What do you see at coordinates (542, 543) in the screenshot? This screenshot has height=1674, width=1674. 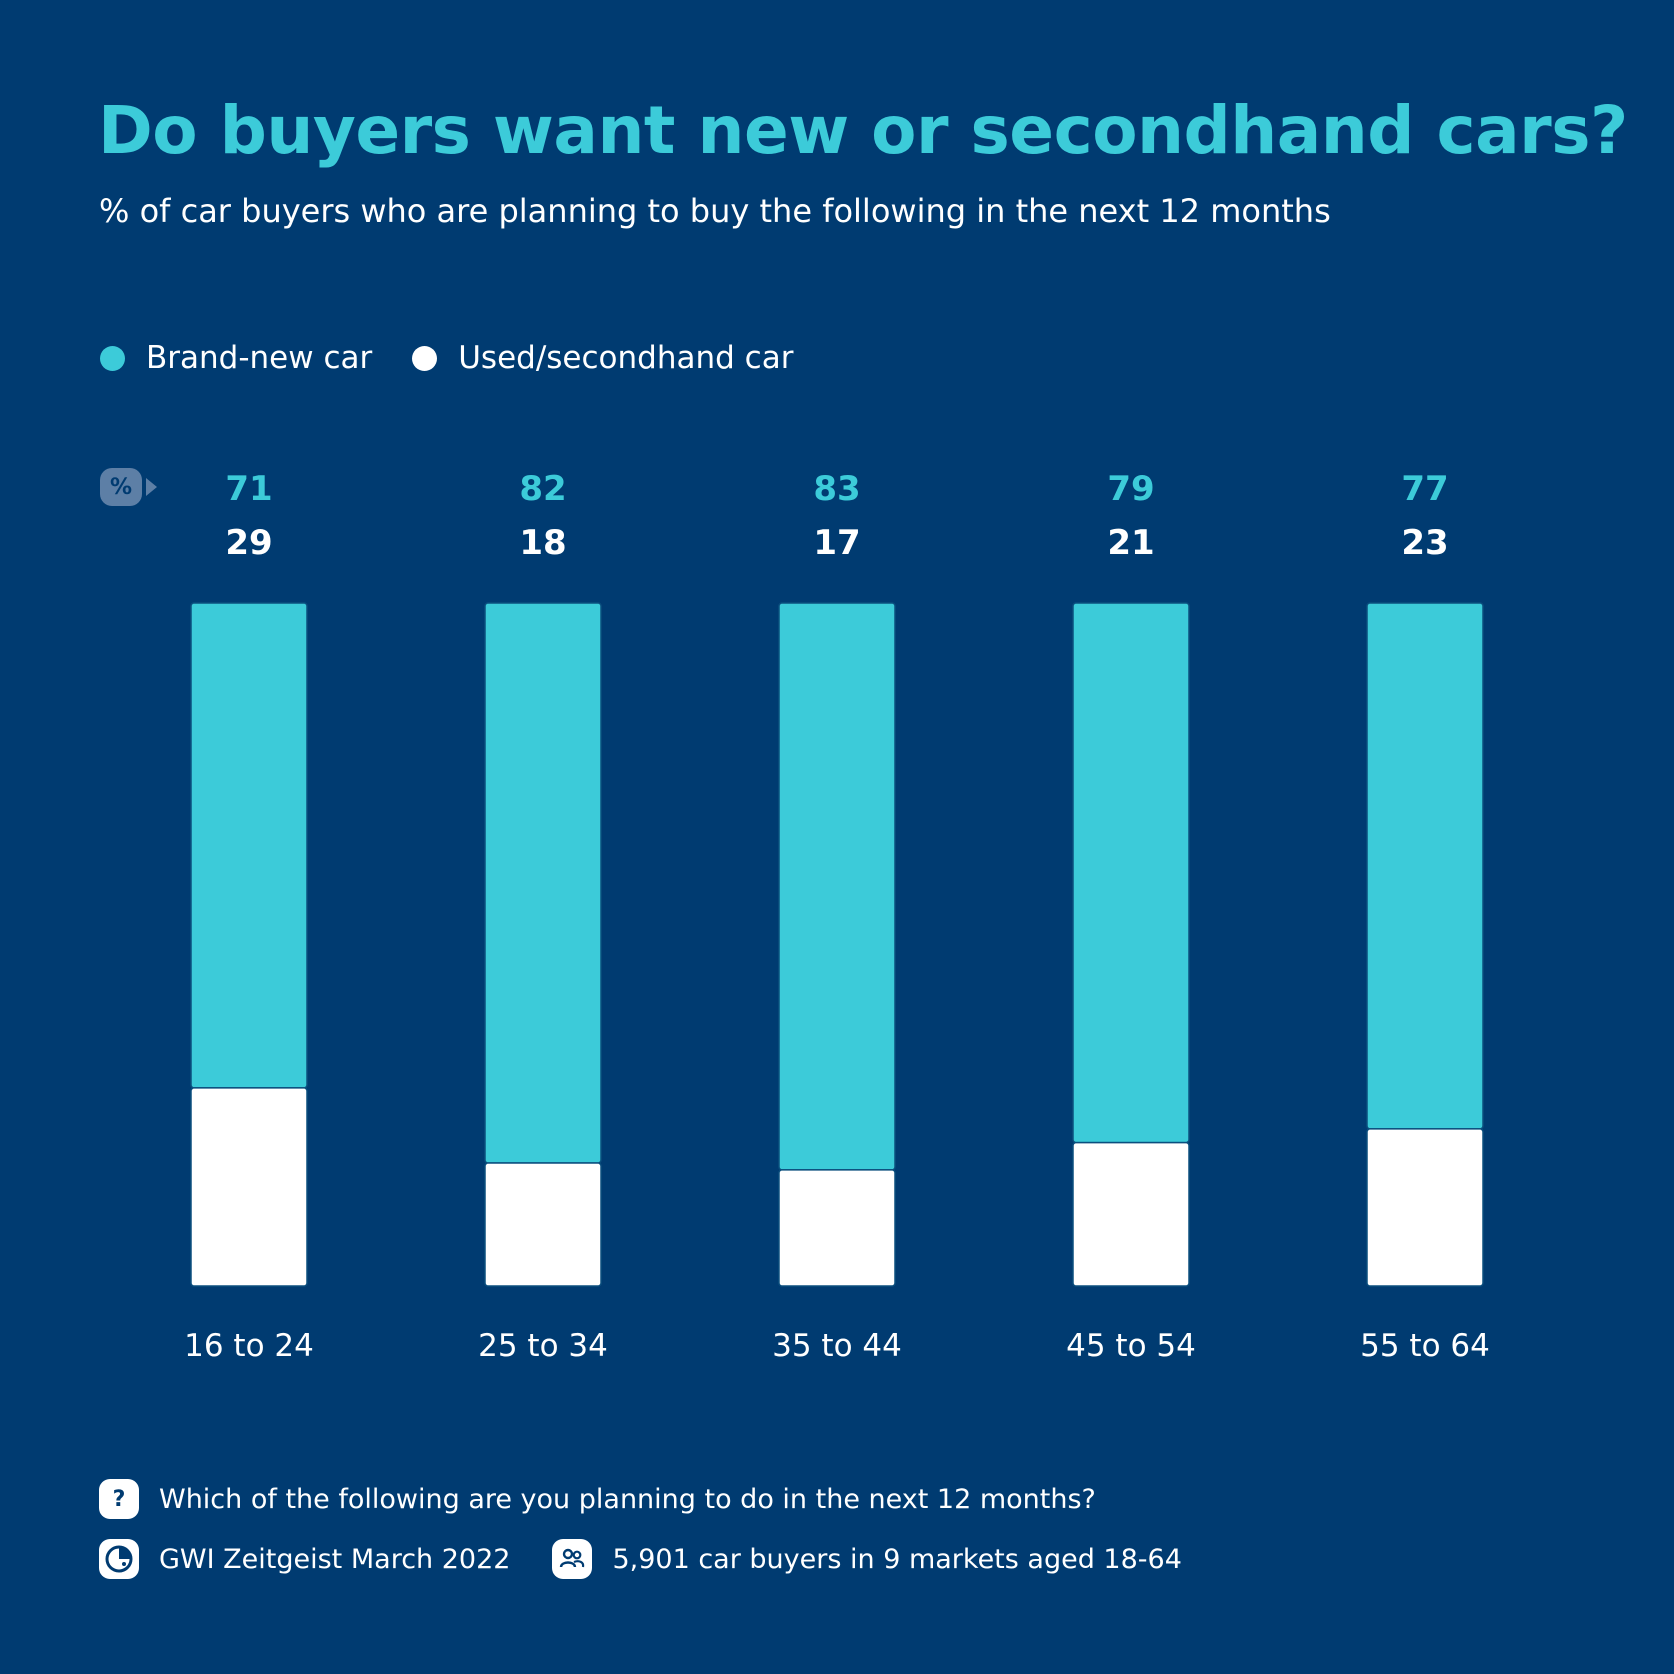 I see `value-label-used-2: 18` at bounding box center [542, 543].